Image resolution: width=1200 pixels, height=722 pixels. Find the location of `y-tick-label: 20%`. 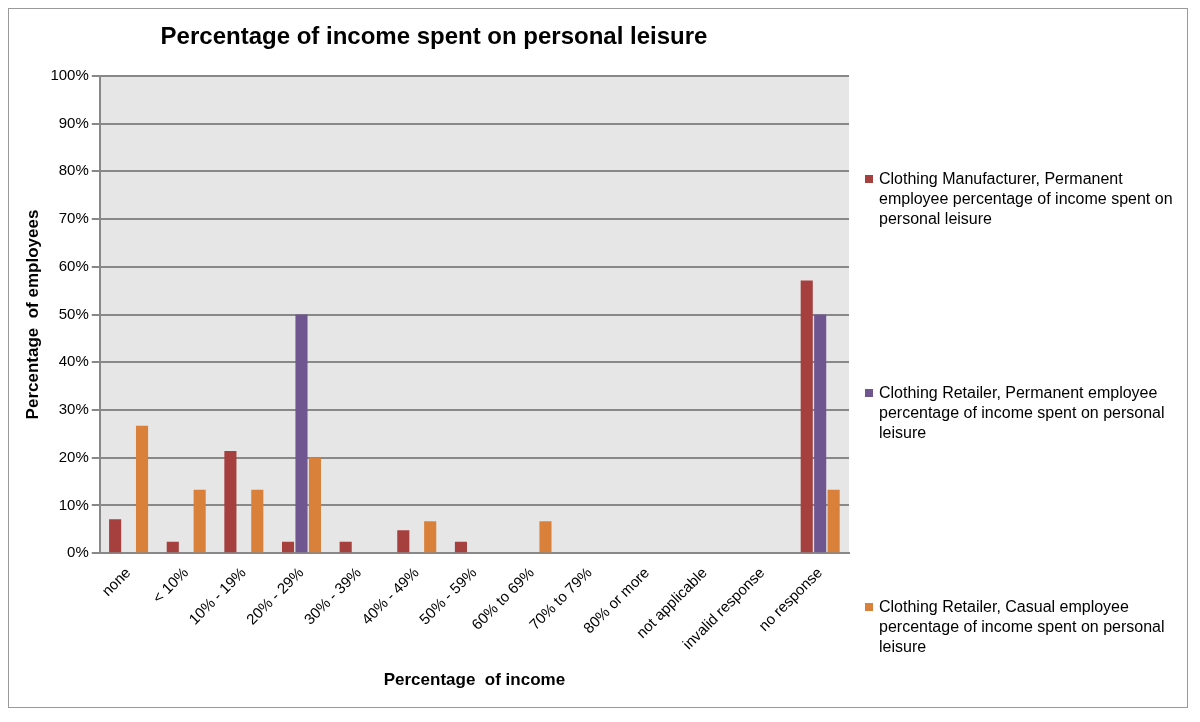

y-tick-label: 20% is located at coordinates (73, 456).